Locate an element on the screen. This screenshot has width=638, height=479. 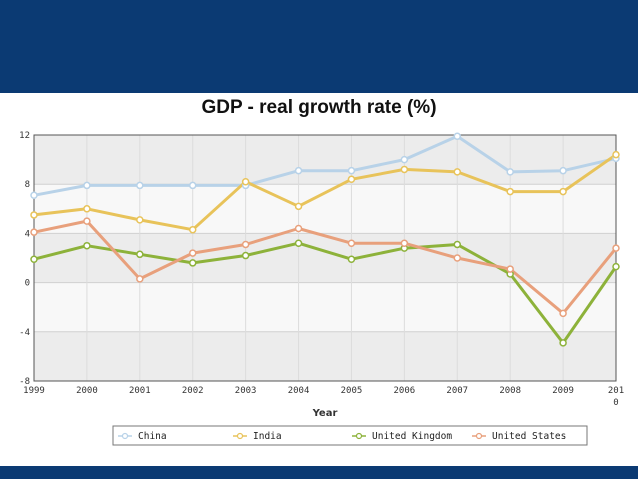
x-tick-label: 2006 is located at coordinates (405, 391).